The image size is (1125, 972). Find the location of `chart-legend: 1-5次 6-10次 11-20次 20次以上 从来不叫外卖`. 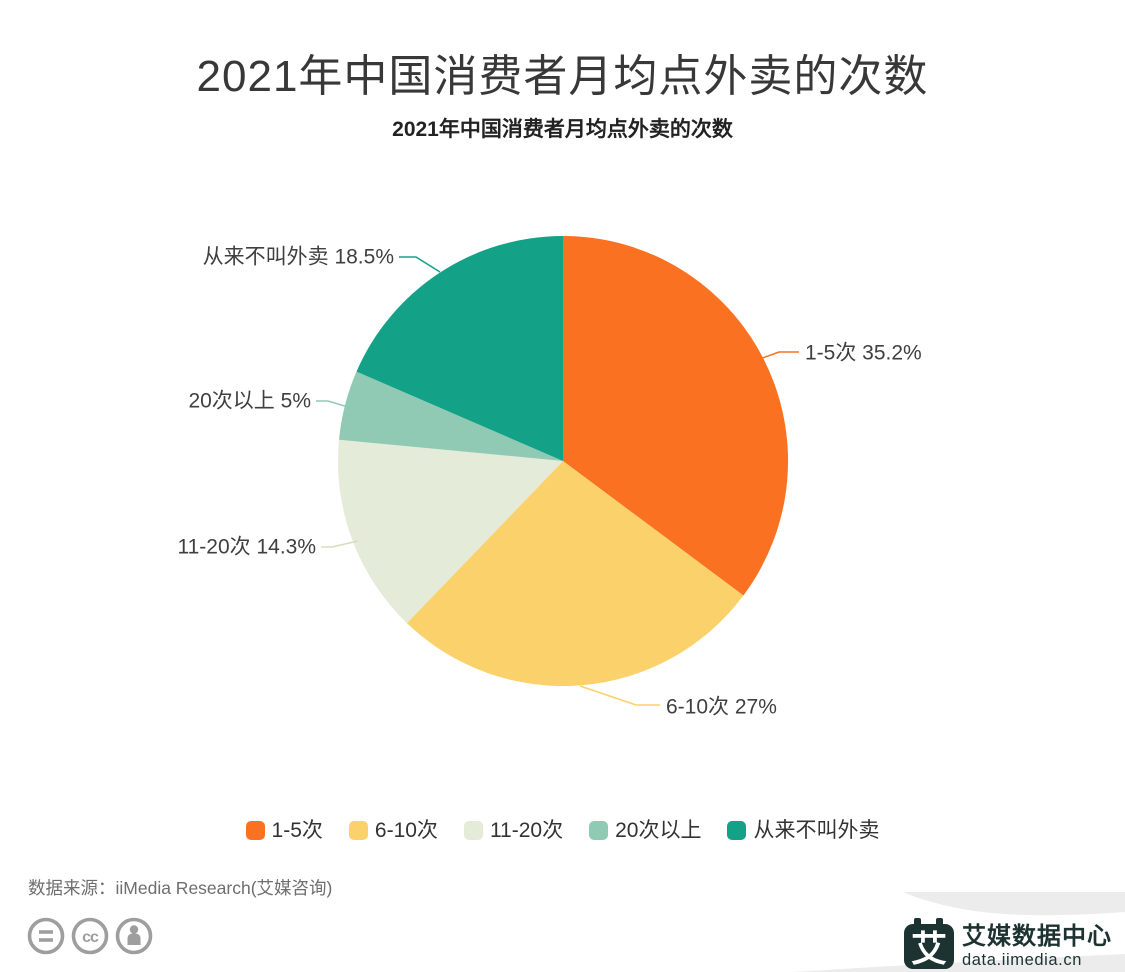

chart-legend: 1-5次 6-10次 11-20次 20次以上 从来不叫外卖 is located at coordinates (562, 830).